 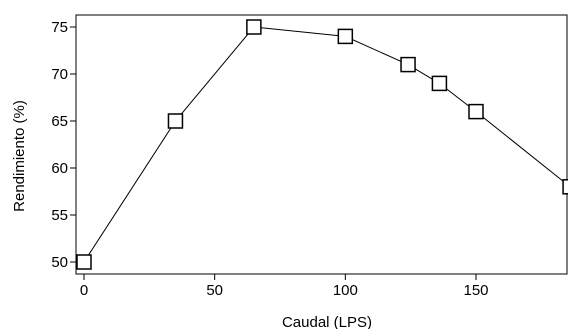 What do you see at coordinates (59, 168) in the screenshot?
I see `y-tick-label-60: 60` at bounding box center [59, 168].